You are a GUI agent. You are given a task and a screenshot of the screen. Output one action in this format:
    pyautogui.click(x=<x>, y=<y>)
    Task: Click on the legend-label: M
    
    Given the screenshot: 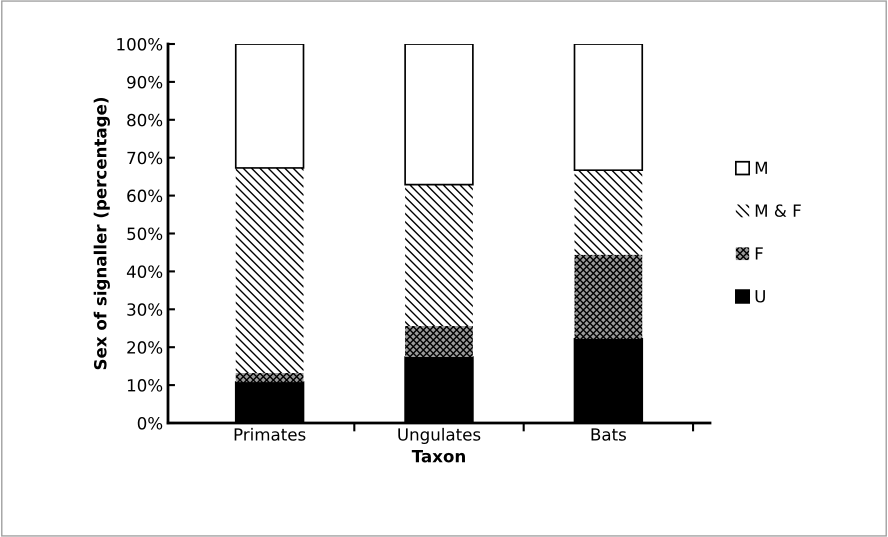 What is the action you would take?
    pyautogui.click(x=761, y=168)
    